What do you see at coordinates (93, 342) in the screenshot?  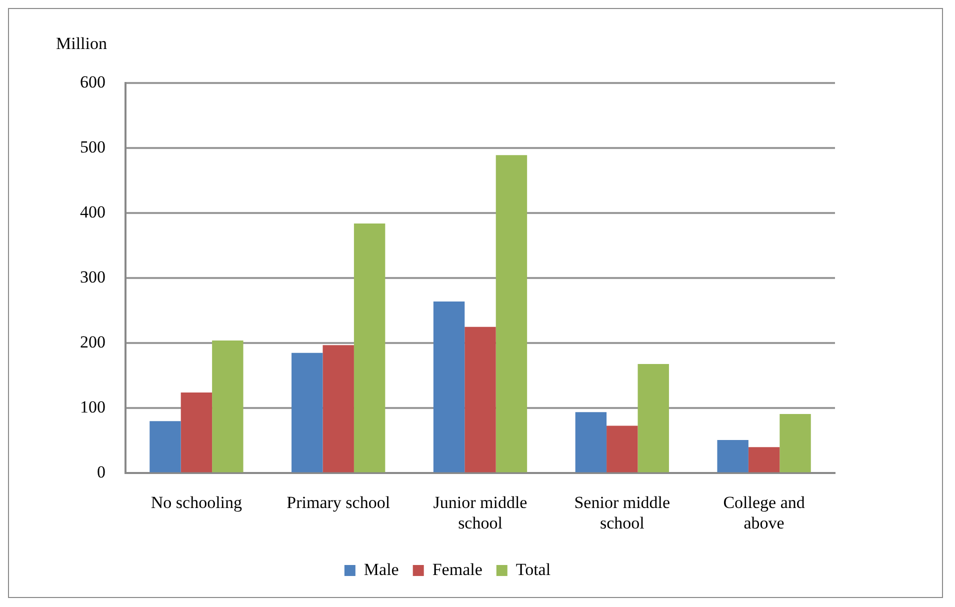 I see `y-tick-label: 200` at bounding box center [93, 342].